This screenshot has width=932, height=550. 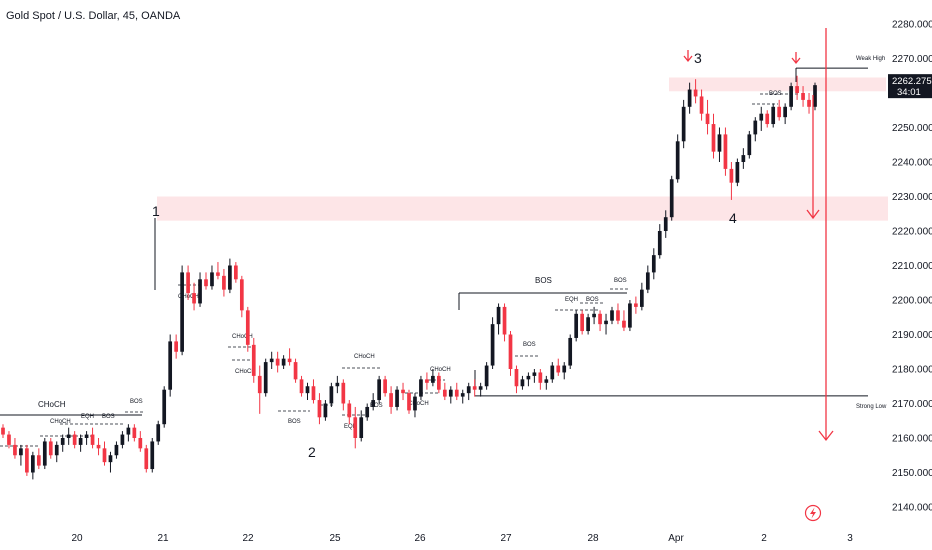 What do you see at coordinates (506, 538) in the screenshot?
I see `time-tick-label: 27` at bounding box center [506, 538].